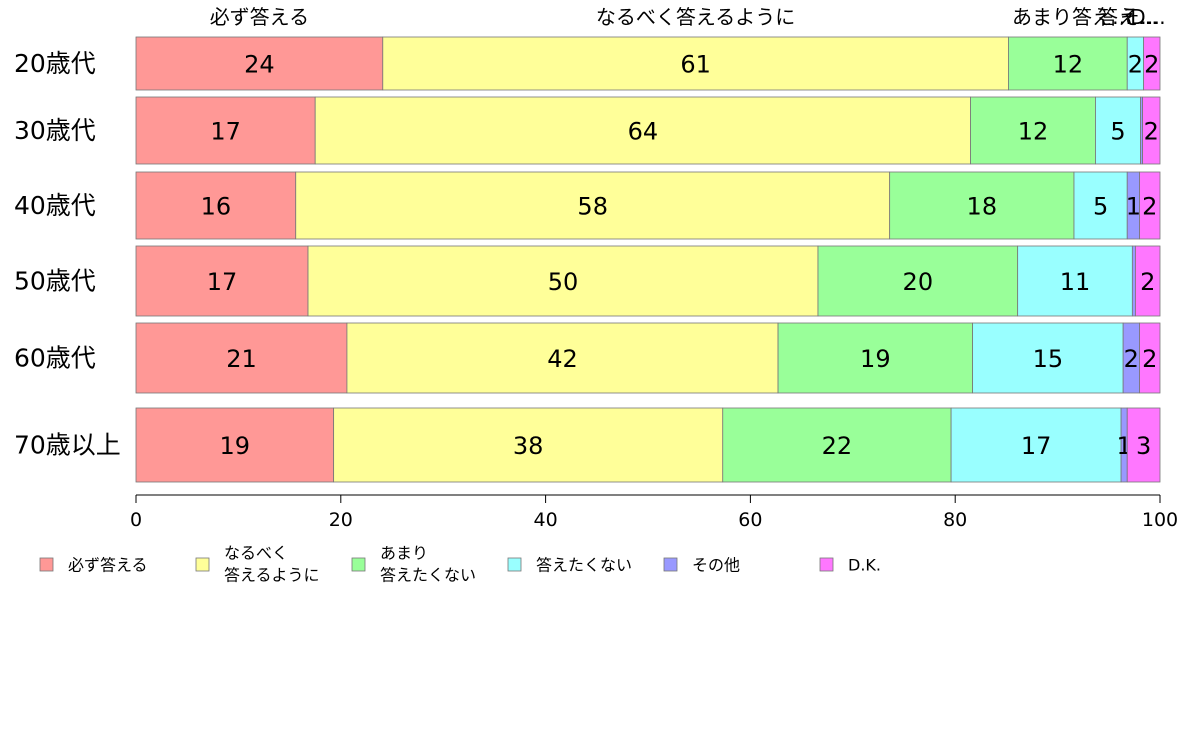 This screenshot has width=1188, height=736. I want to click on x-tick-label: 60, so click(750, 520).